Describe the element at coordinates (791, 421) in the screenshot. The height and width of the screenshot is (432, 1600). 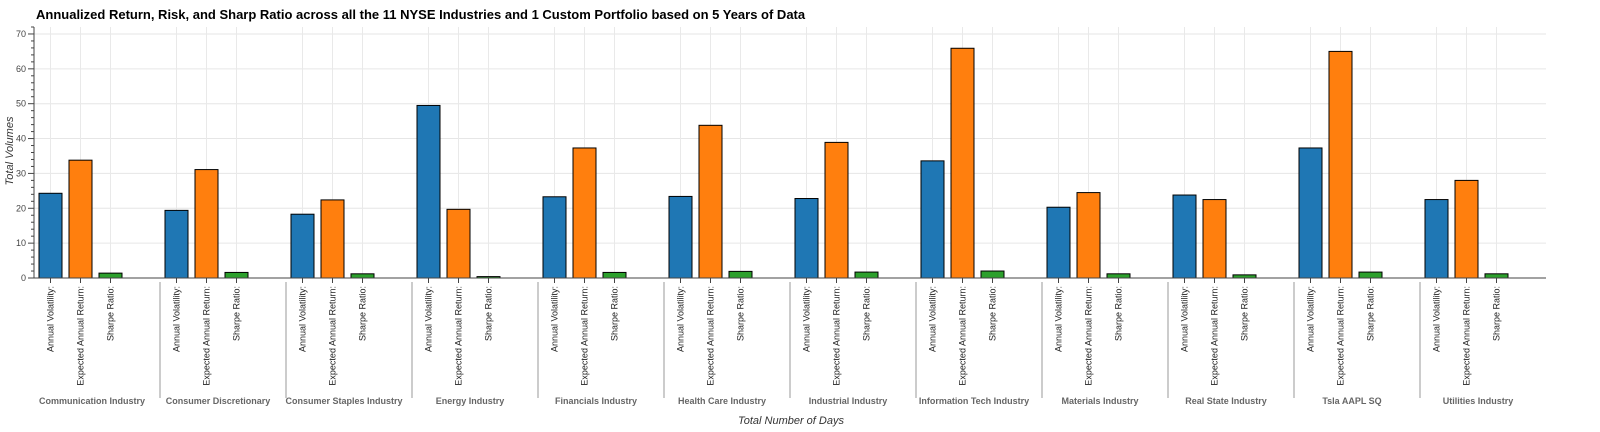
I see `x-axis-label: Total Number of Days` at that location.